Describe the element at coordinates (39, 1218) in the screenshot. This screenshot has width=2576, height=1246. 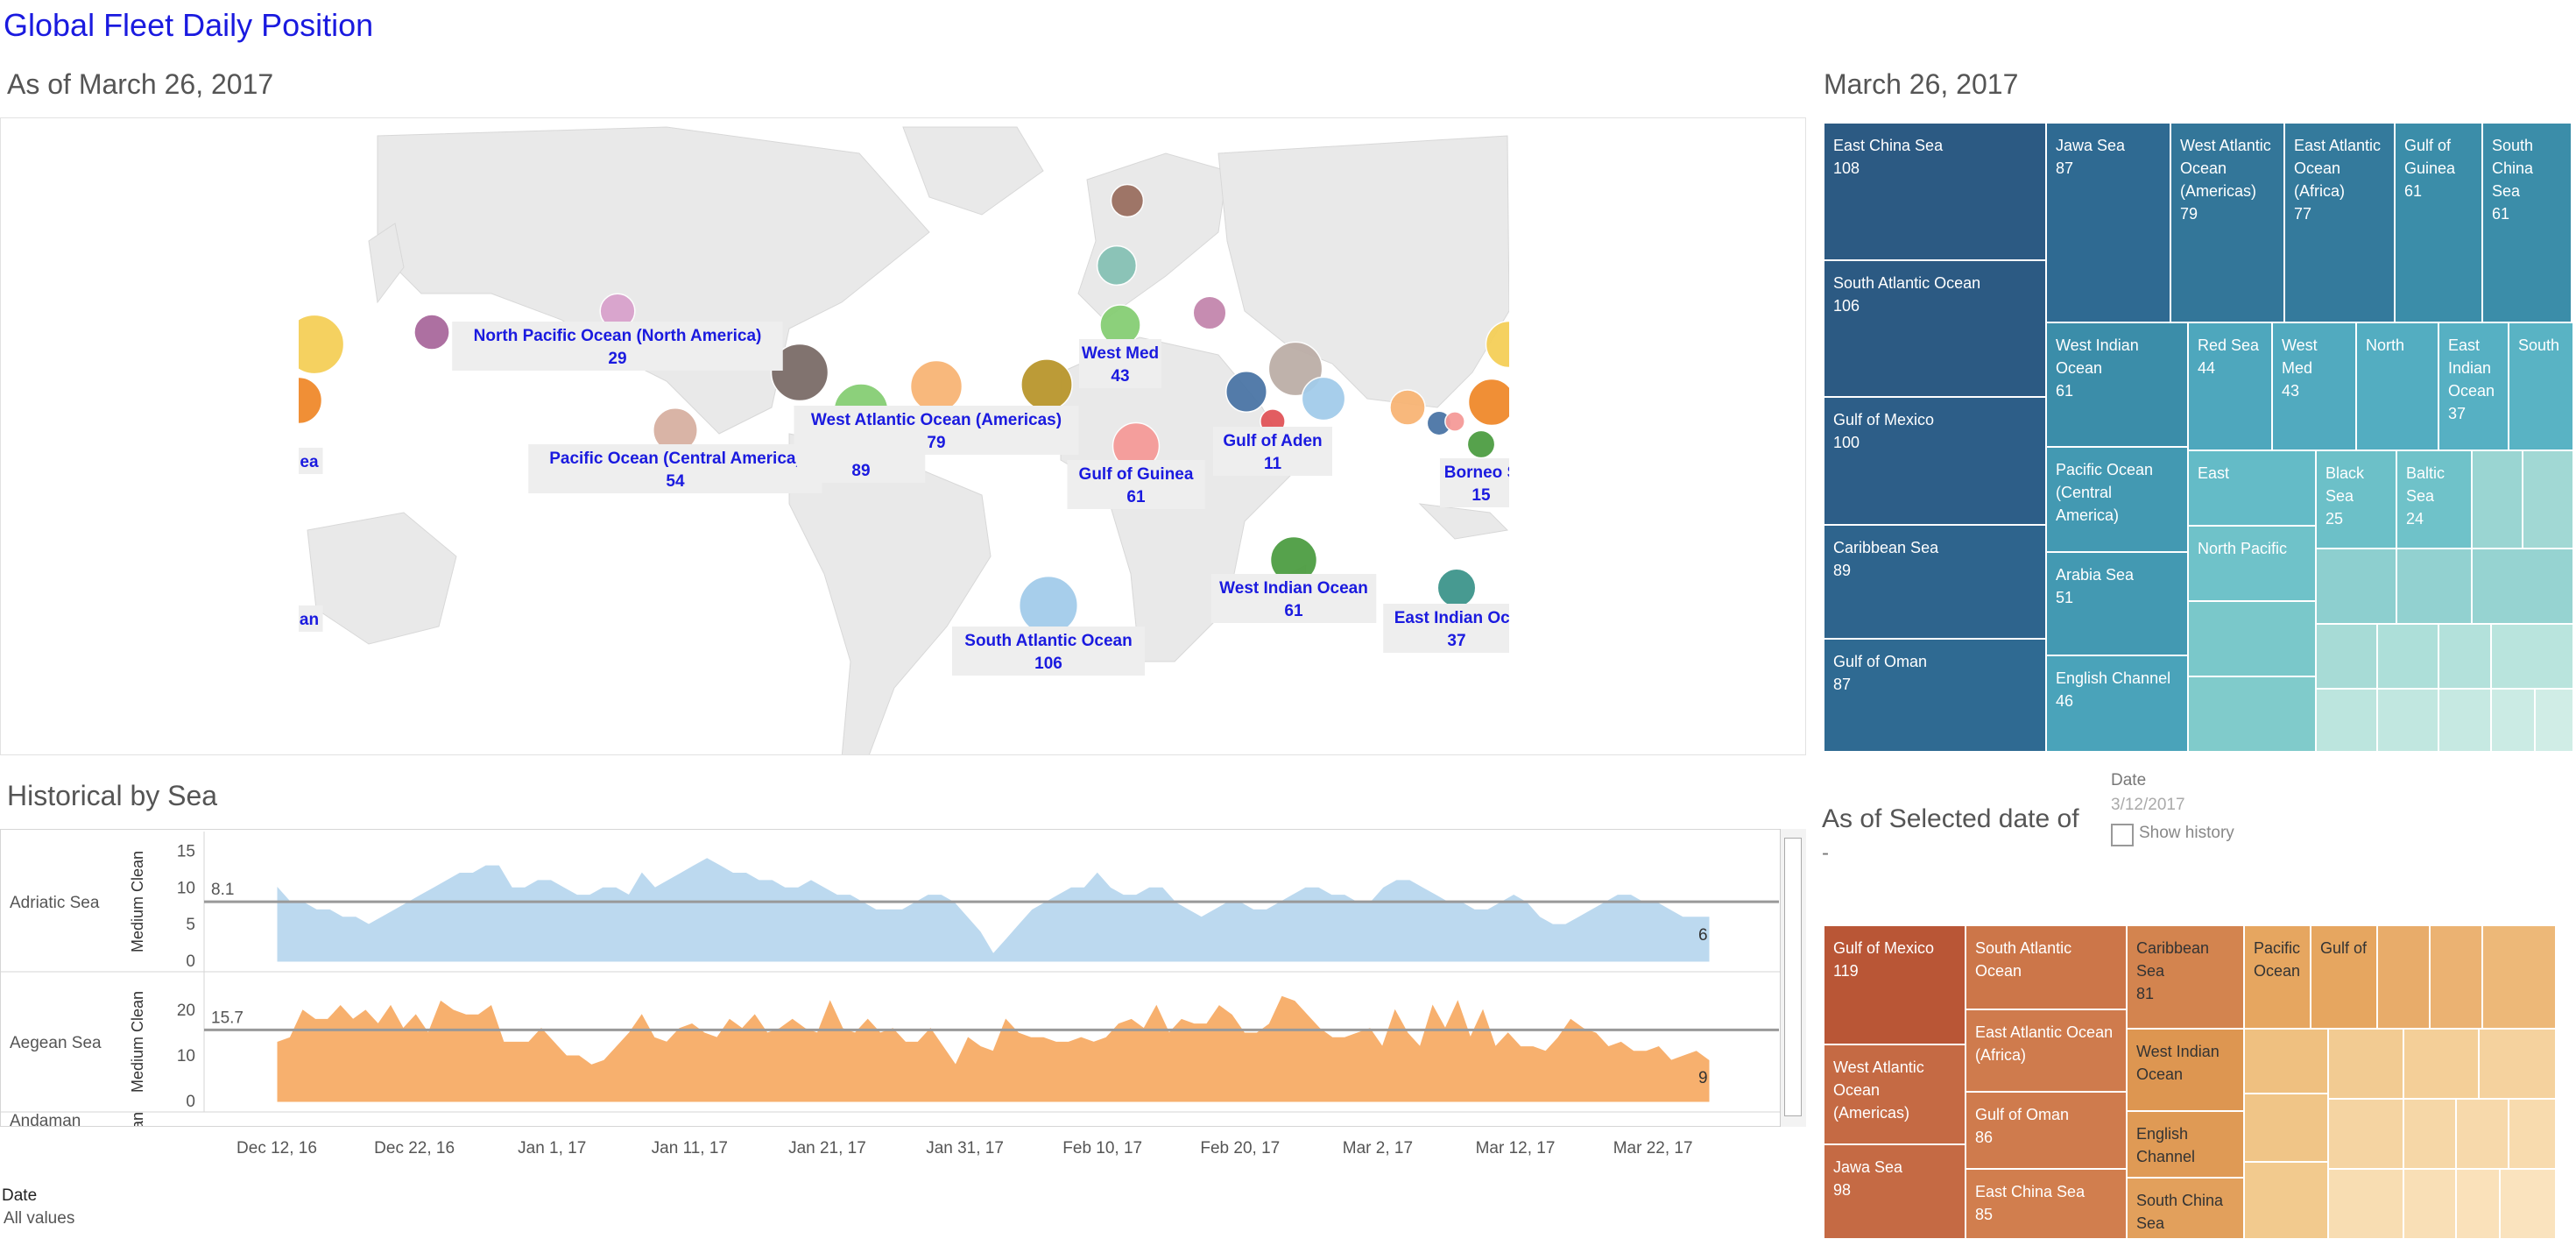
I see `bottom-date-filter-value: All values` at that location.